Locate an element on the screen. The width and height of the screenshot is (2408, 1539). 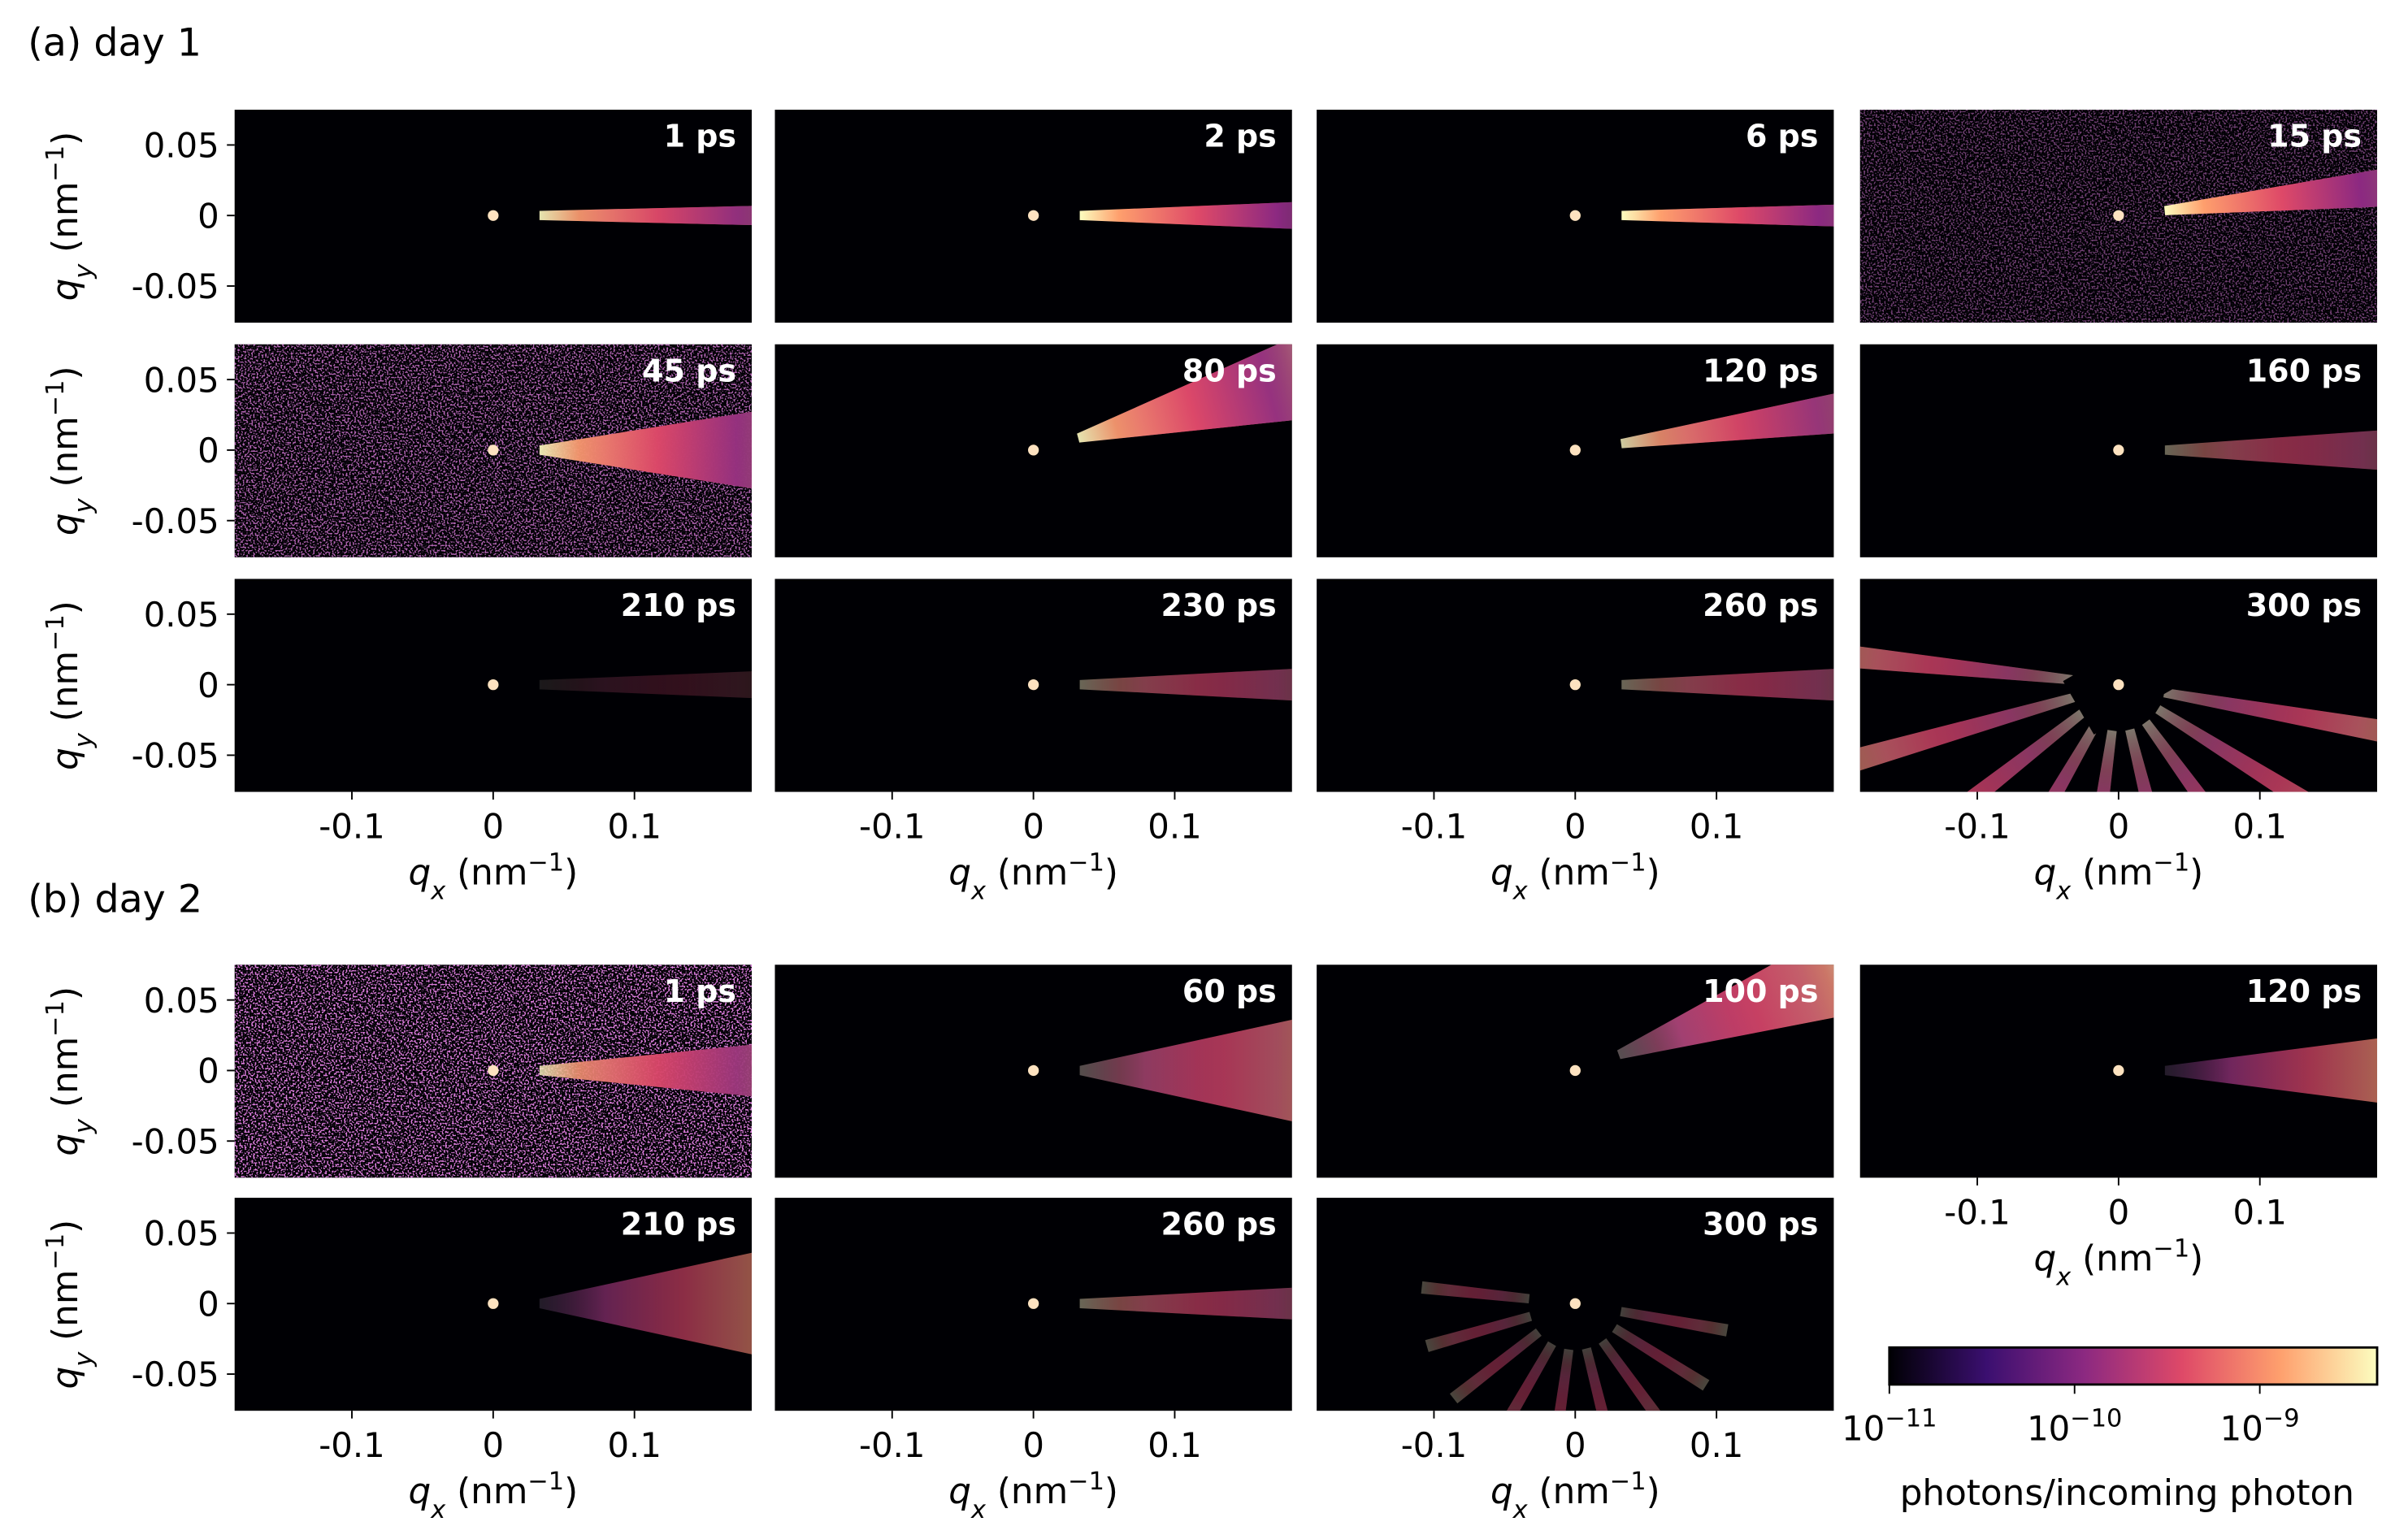
delay-label: 300 ps is located at coordinates (1760, 1225).